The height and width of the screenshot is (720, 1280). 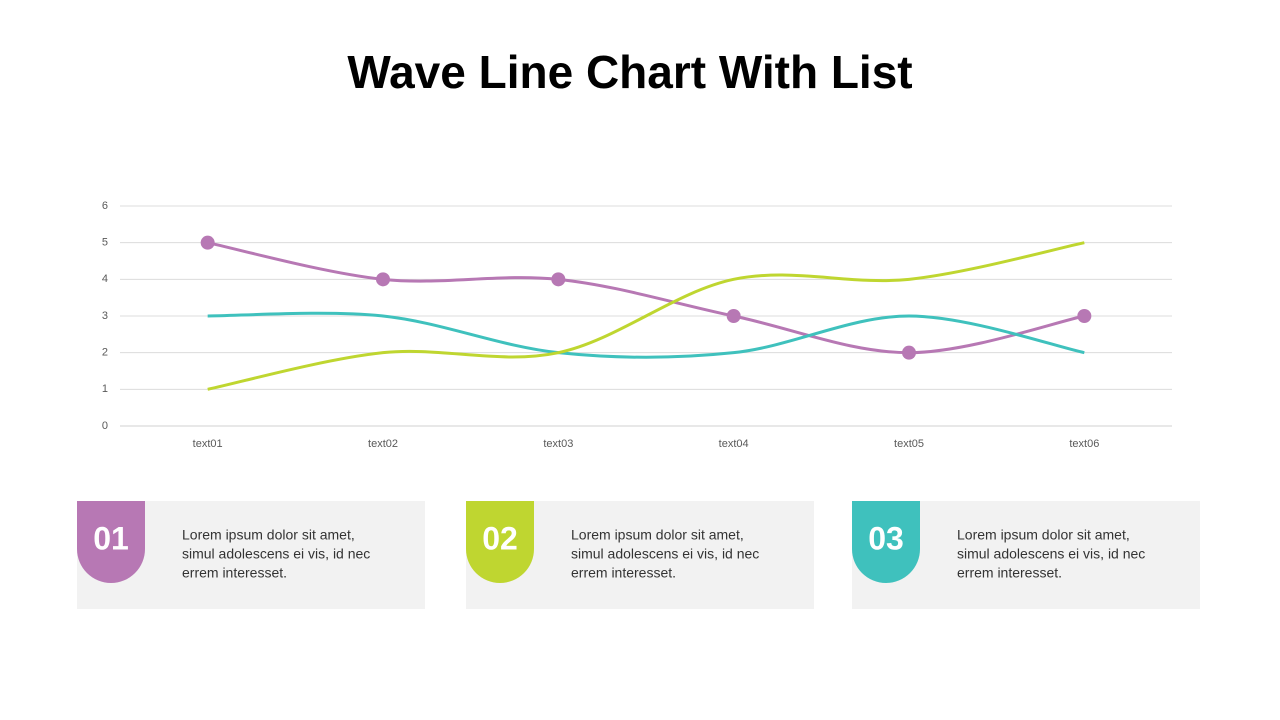 I want to click on y-tick-label: 1, so click(x=105, y=389).